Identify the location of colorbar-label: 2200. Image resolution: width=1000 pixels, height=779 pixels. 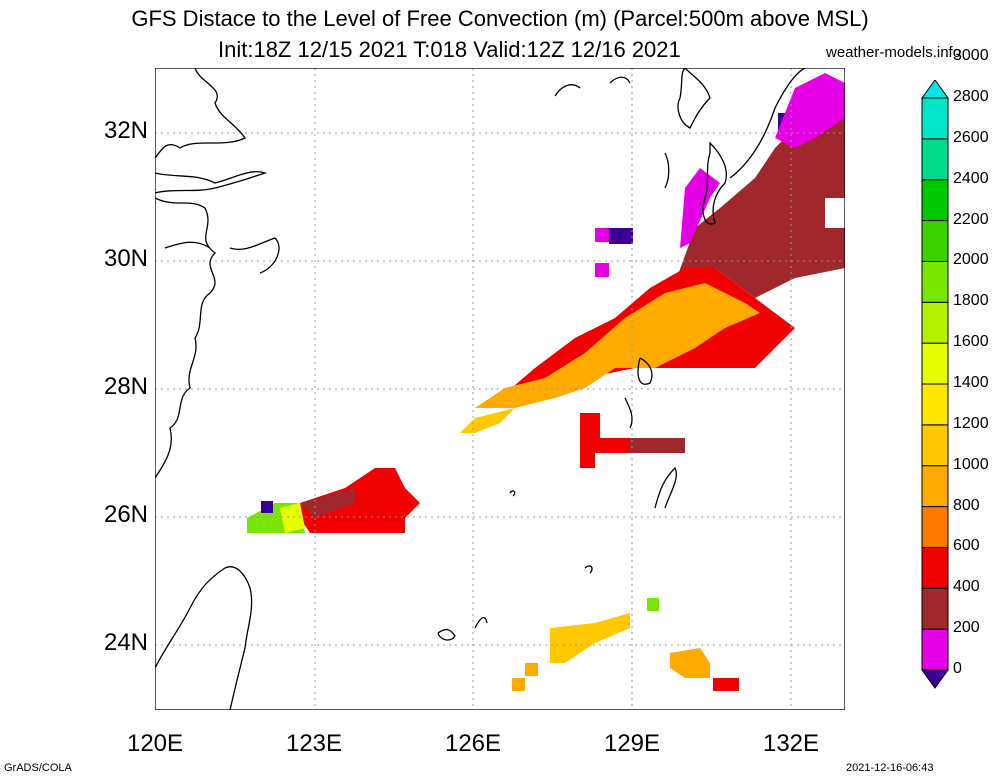
(971, 219).